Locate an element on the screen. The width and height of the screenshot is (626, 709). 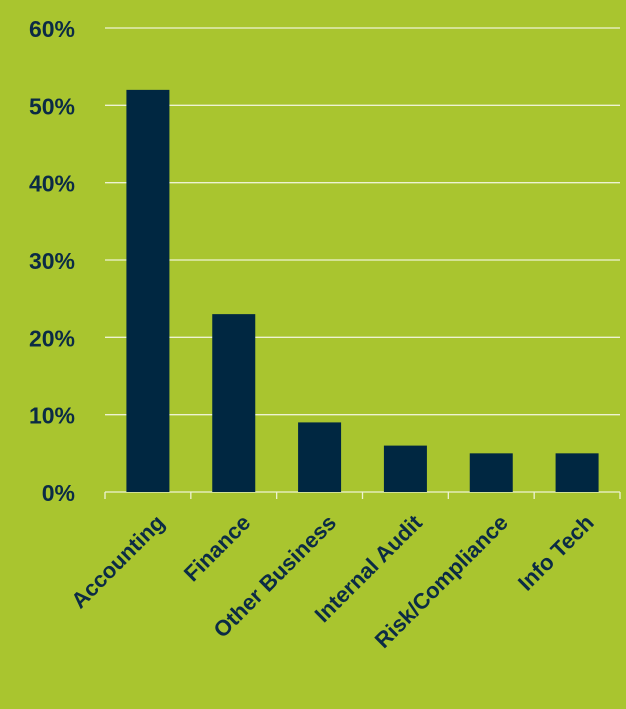
y-tick-label: 50% is located at coordinates (52, 106).